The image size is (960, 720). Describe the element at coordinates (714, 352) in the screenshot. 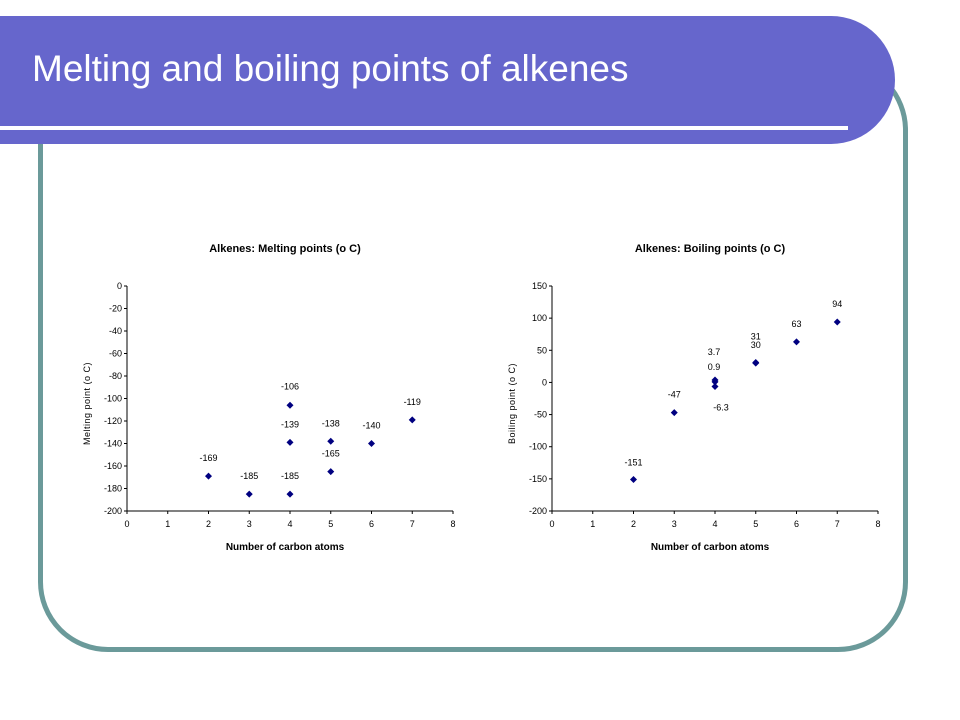

I see `data-label: 3.7` at that location.